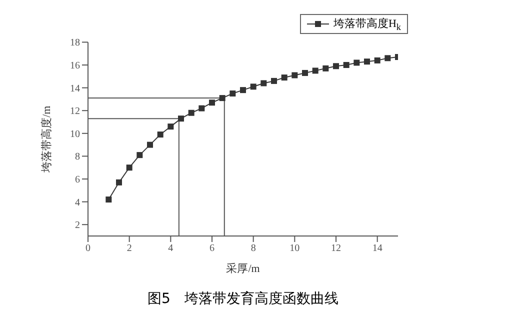  I want to click on x-tick-label: 6, so click(212, 248).